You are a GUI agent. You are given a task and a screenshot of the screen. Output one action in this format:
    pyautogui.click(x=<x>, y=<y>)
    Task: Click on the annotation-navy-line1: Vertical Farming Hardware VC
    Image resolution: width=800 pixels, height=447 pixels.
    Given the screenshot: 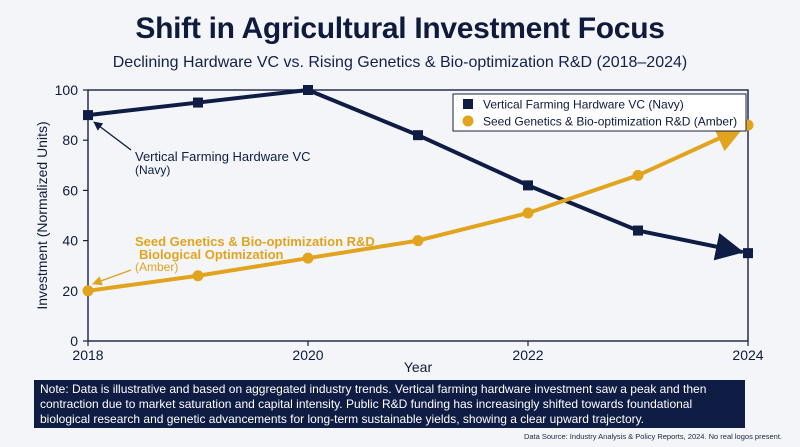 What is the action you would take?
    pyautogui.click(x=223, y=156)
    